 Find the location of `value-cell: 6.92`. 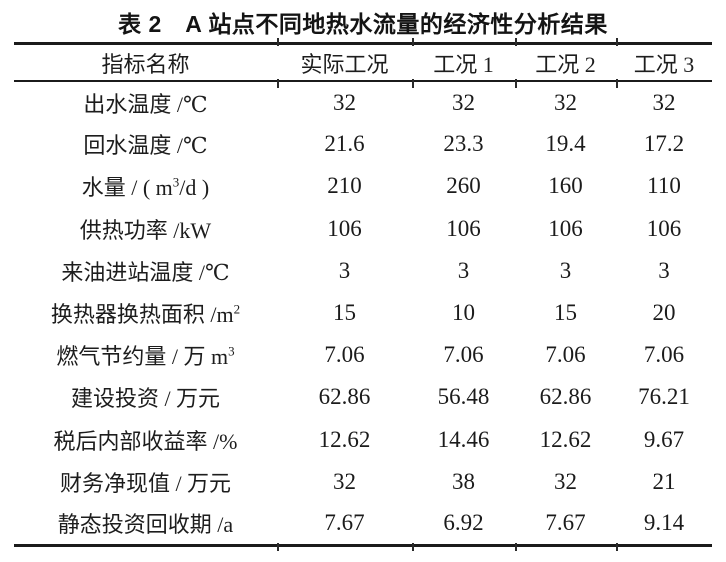

value-cell: 6.92 is located at coordinates (463, 523).